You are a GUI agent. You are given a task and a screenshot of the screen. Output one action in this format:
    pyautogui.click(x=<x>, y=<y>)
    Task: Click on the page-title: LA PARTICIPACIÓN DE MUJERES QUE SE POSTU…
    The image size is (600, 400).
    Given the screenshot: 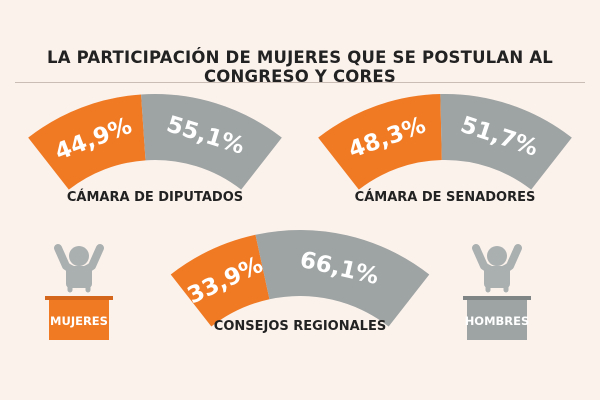 What is the action you would take?
    pyautogui.click(x=300, y=67)
    